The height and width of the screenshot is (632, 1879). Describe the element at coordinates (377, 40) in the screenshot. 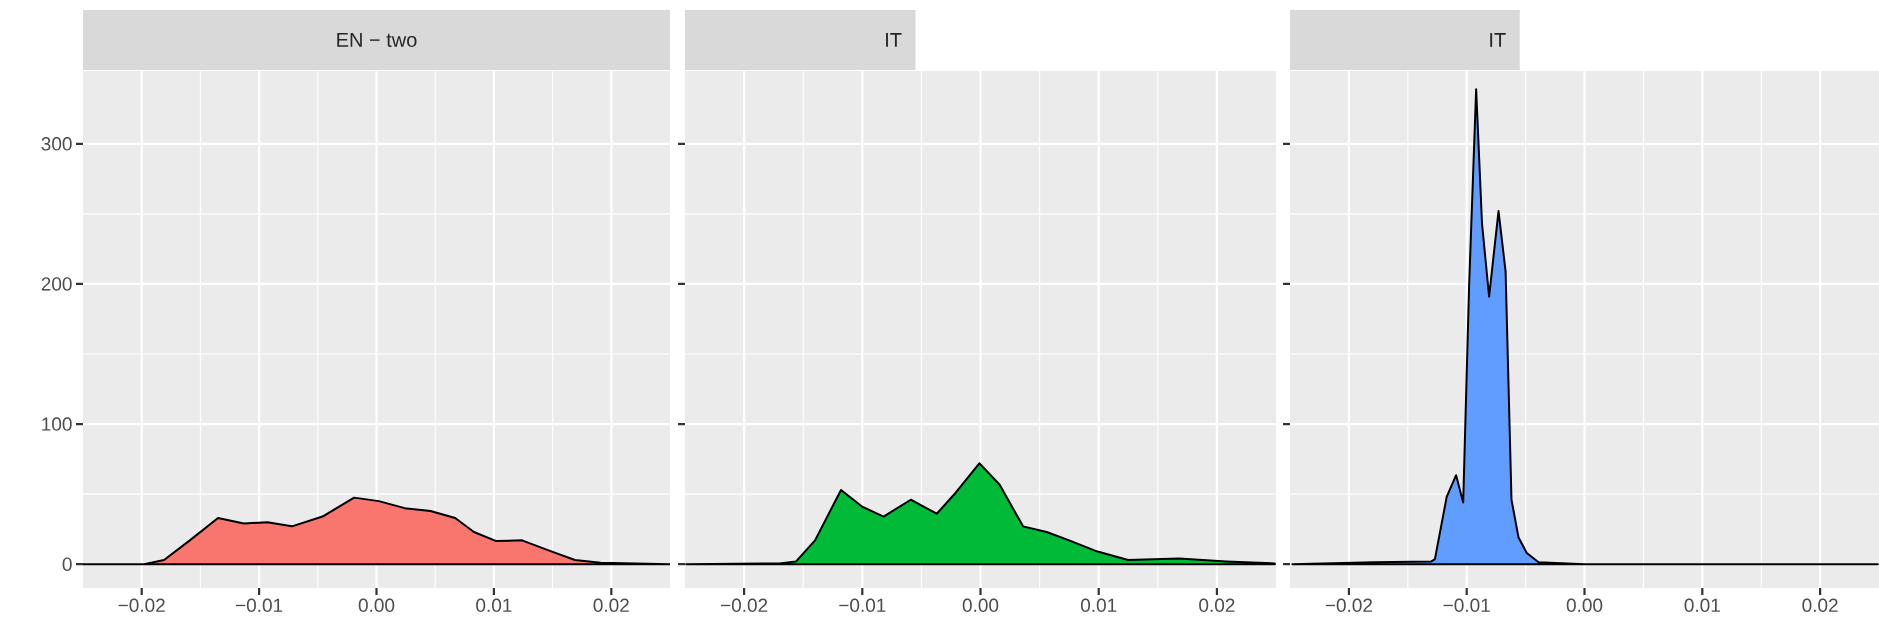

I see `chart-title: EN − two` at that location.